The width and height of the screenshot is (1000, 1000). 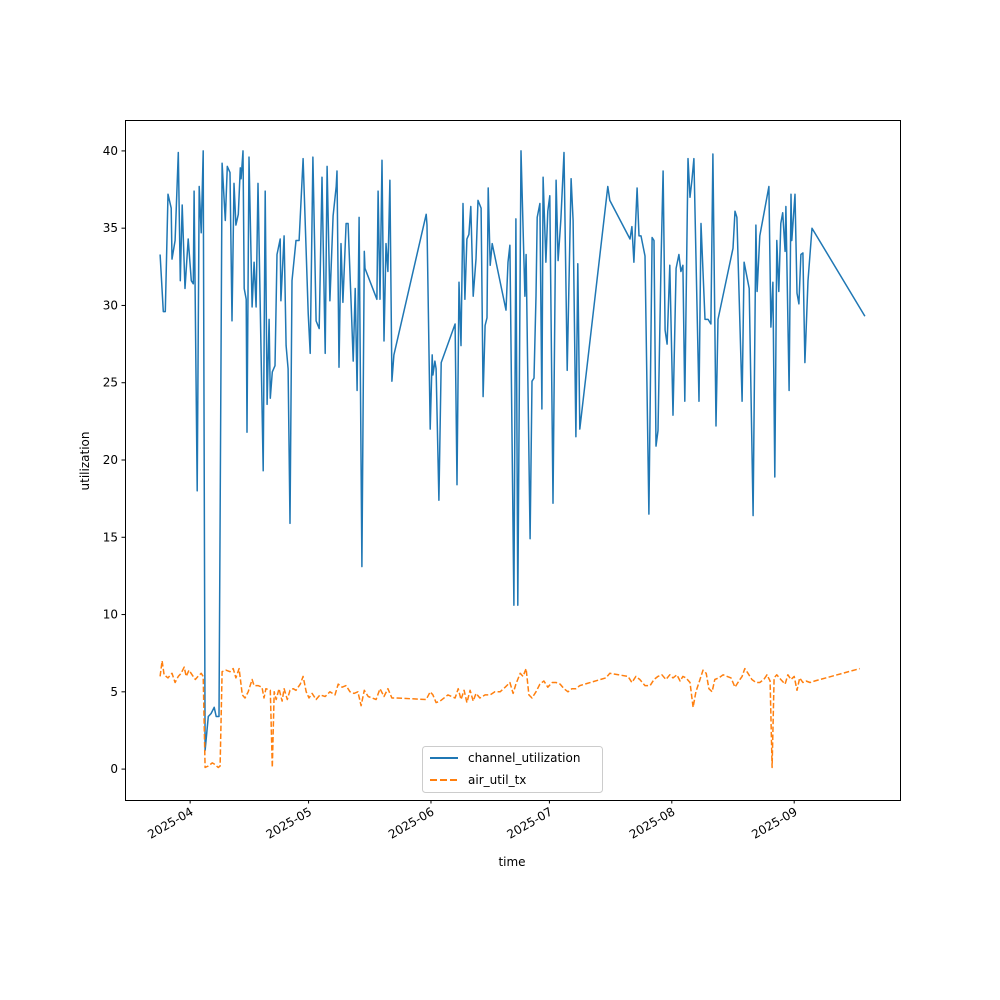 I want to click on y-tick-label: 25, so click(x=110, y=383).